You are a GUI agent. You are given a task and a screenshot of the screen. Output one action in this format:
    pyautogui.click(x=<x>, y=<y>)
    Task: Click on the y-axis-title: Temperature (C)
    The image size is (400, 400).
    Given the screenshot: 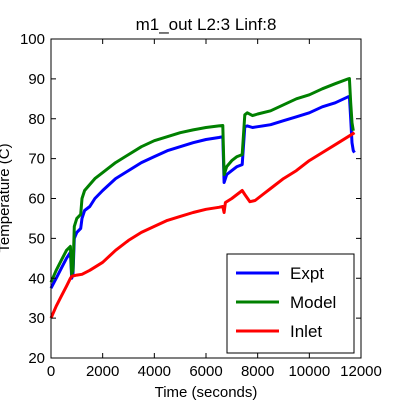 What is the action you would take?
    pyautogui.click(x=6, y=197)
    